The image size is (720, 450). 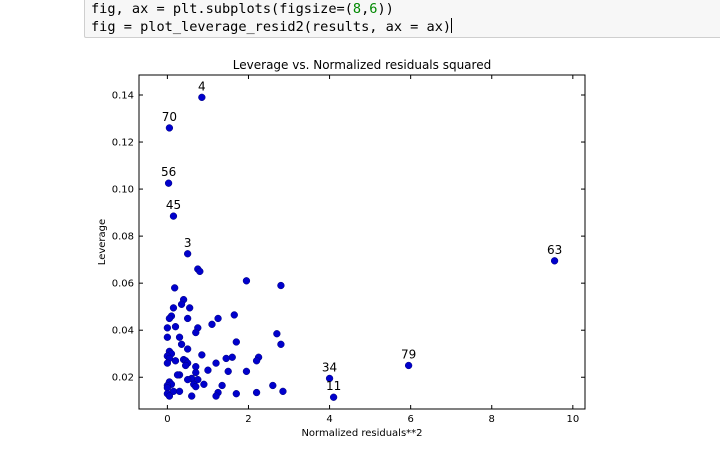 What do you see at coordinates (102, 242) in the screenshot?
I see `y-axis-label: Leverage` at bounding box center [102, 242].